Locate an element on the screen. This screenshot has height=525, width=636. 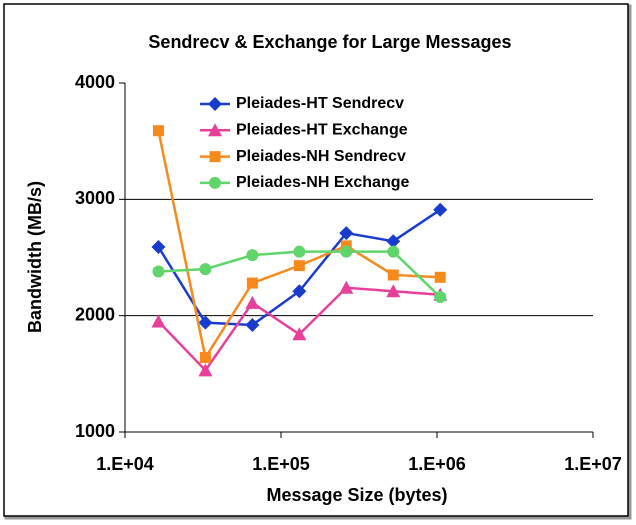
y-tick-label: 1000 is located at coordinates (95, 431).